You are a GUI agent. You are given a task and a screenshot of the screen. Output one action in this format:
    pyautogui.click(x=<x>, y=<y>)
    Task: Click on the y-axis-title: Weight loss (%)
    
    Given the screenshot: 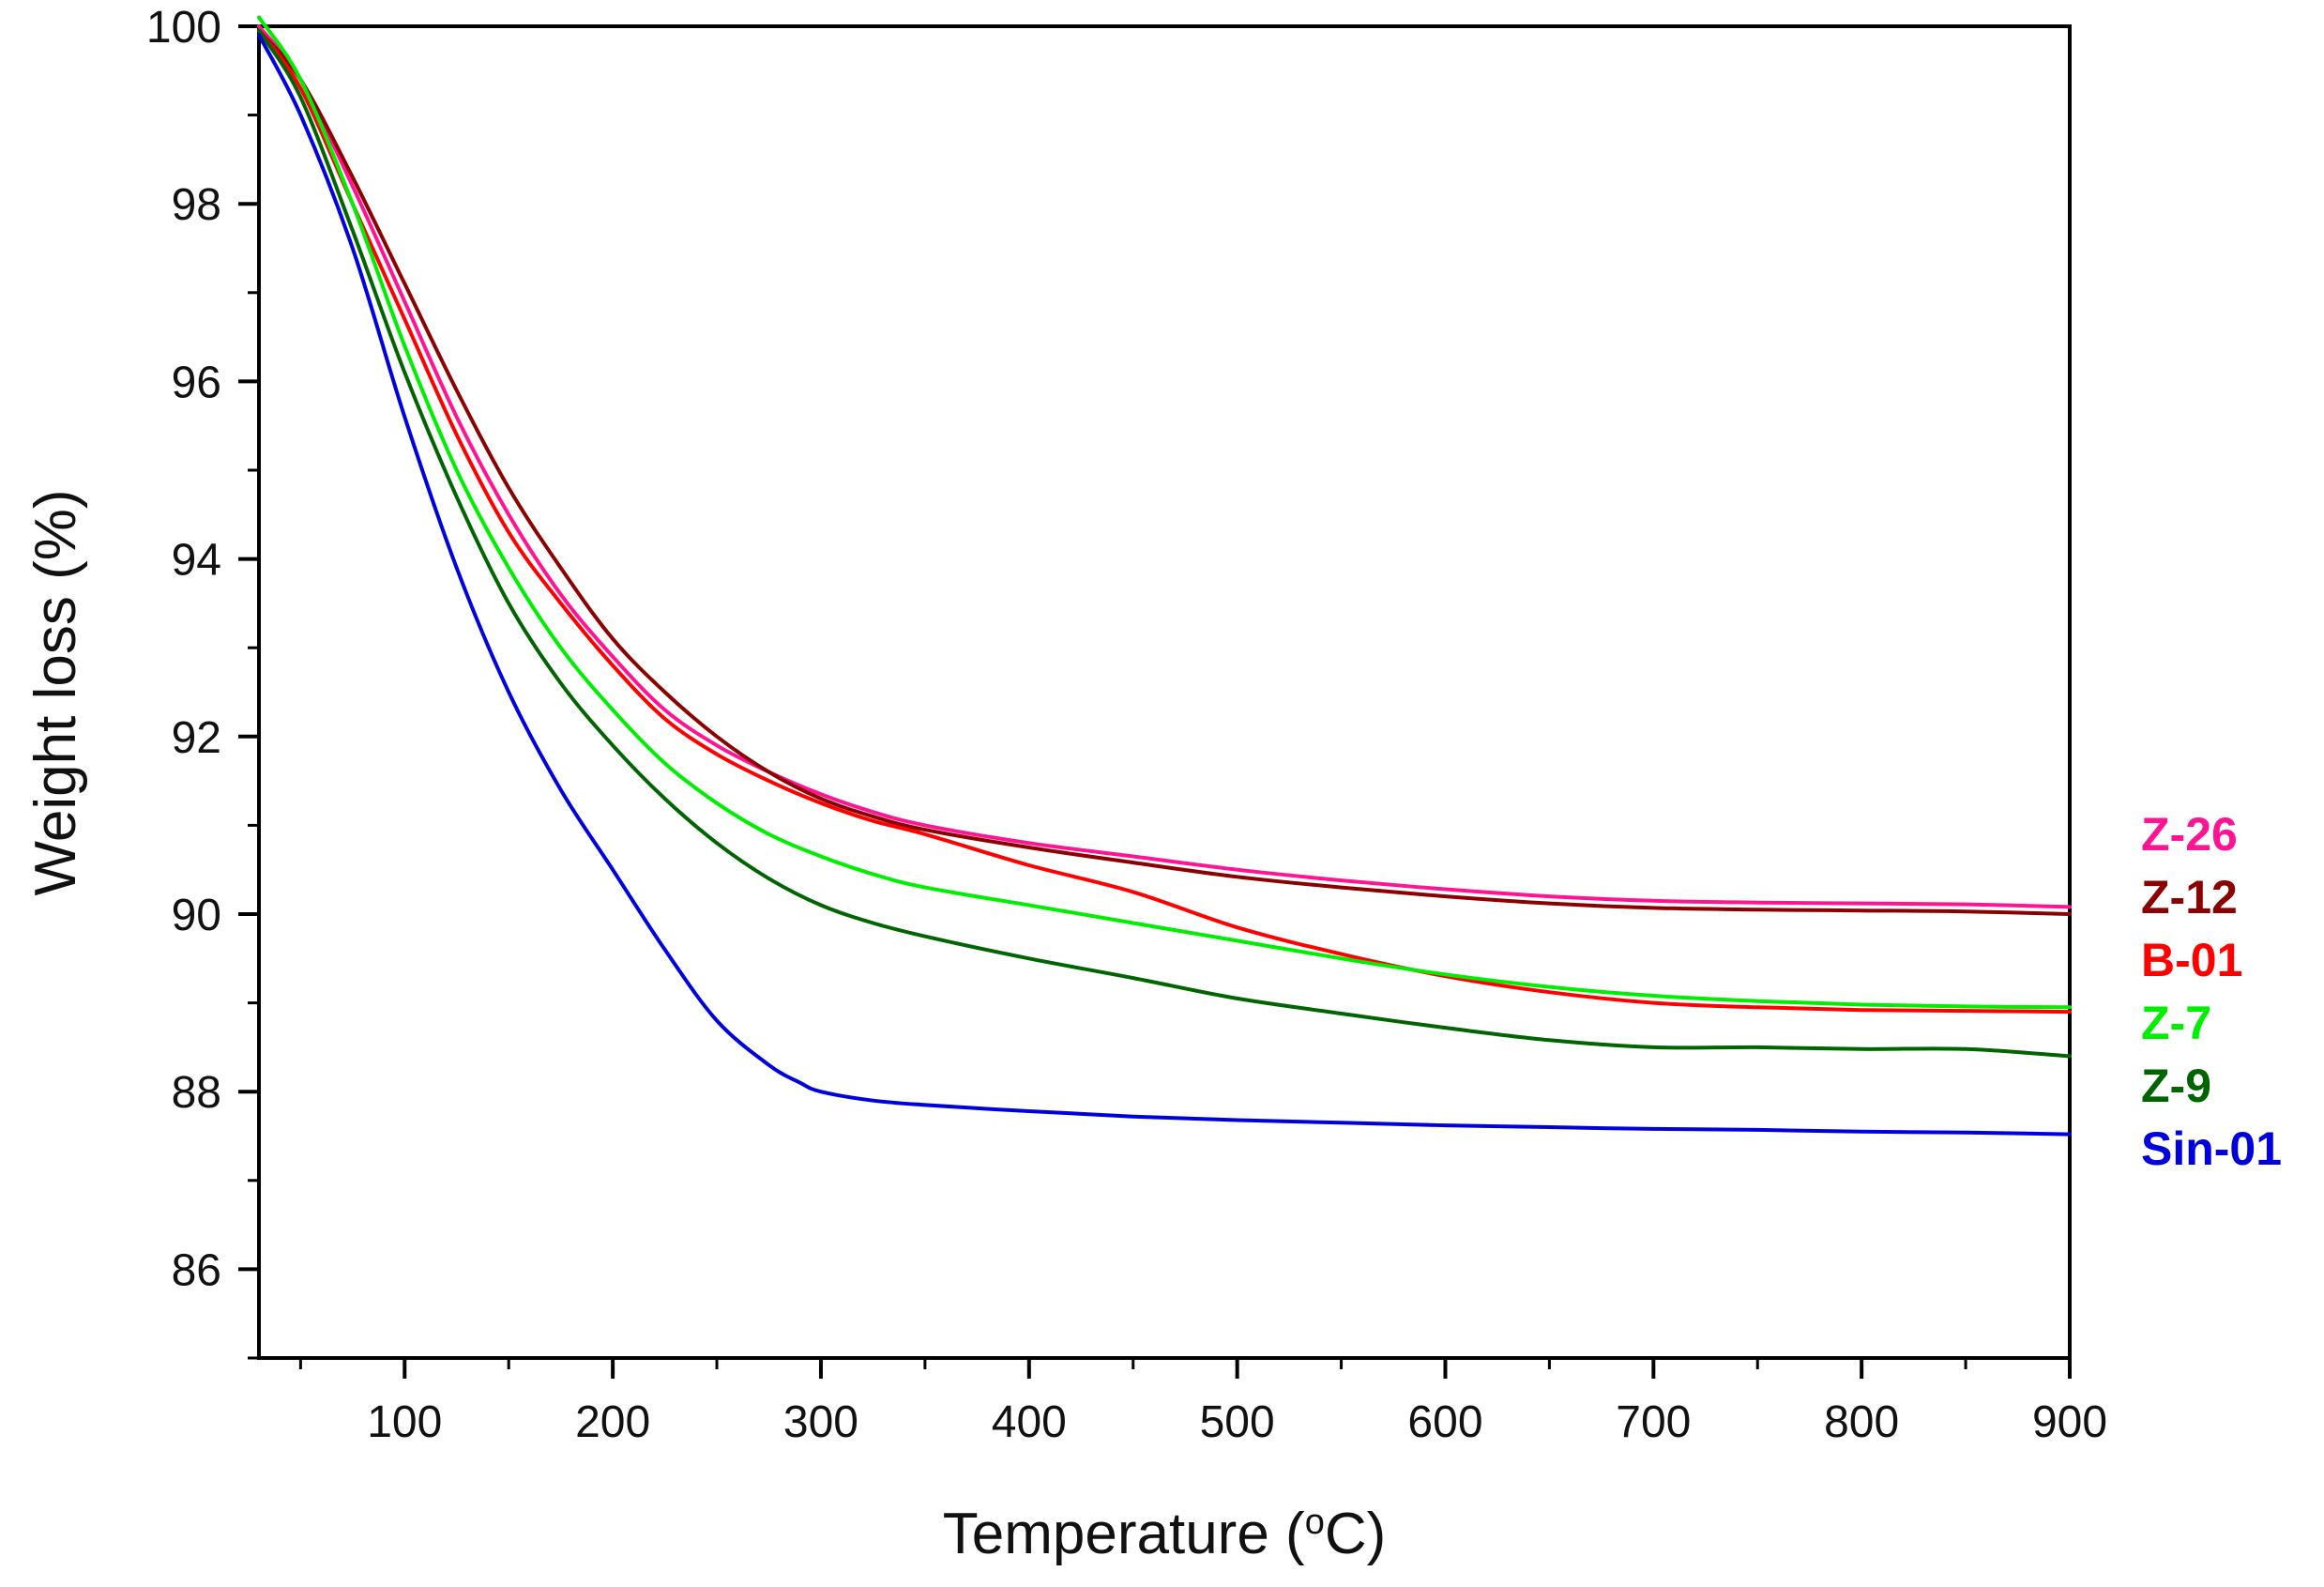 What is the action you would take?
    pyautogui.click(x=55, y=693)
    